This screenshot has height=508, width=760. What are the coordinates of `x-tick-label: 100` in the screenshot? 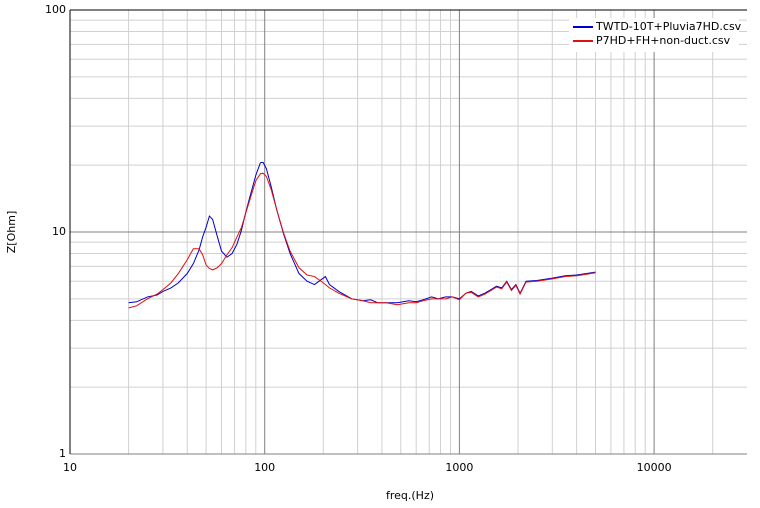 It's located at (264, 467).